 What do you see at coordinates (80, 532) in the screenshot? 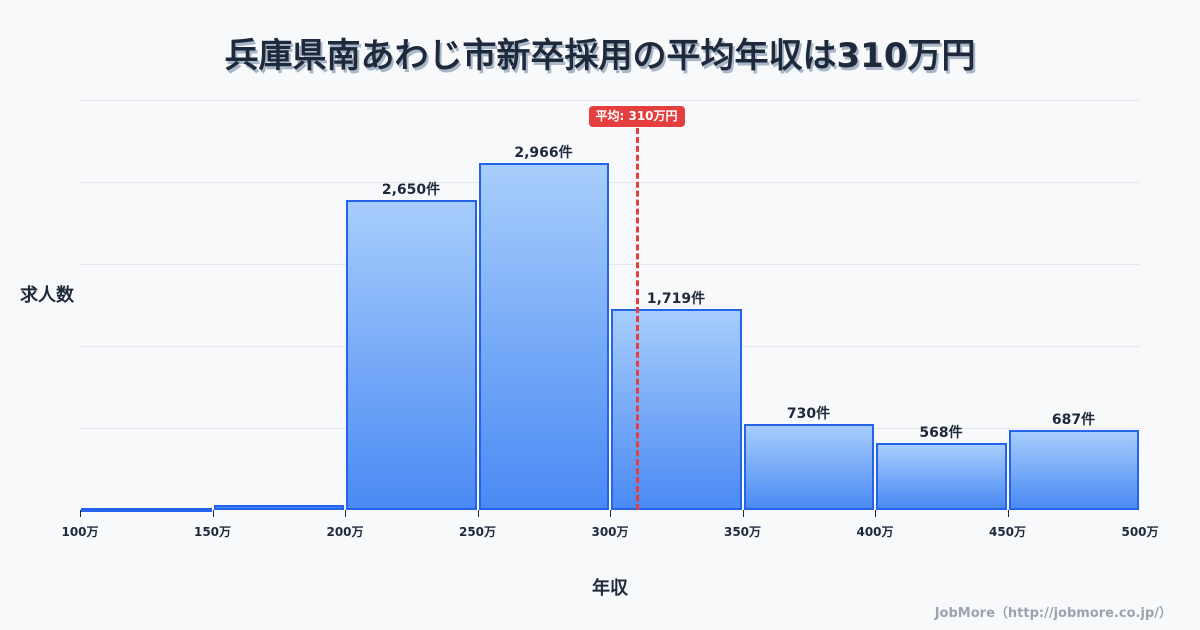
I see `x-tick-label: 100万` at bounding box center [80, 532].